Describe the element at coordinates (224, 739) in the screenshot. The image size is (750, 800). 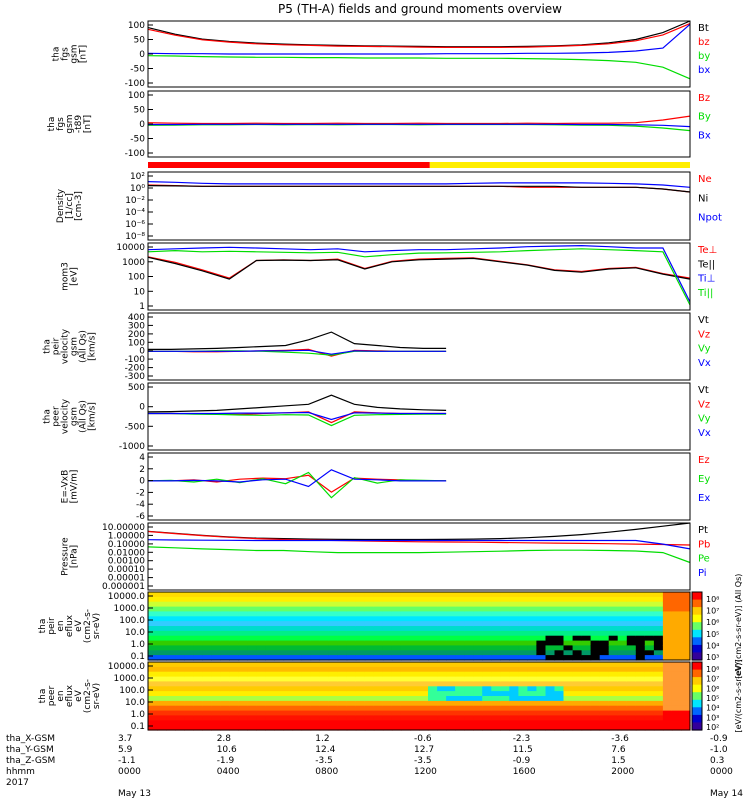
I see `x-axis-value: 2.8` at that location.